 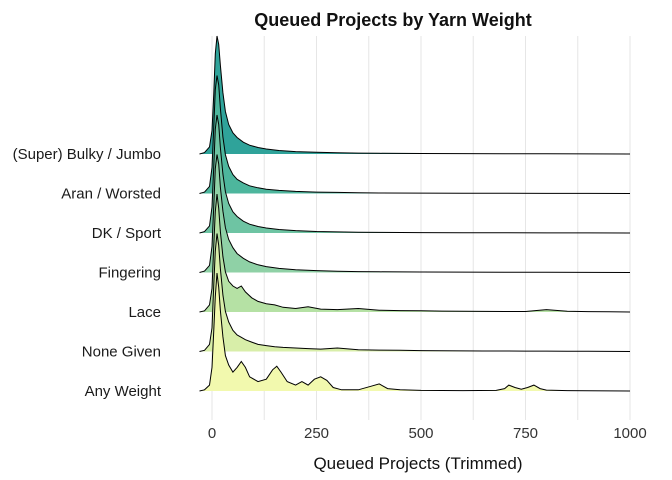 I want to click on category-label-2: DK / Sport, so click(x=127, y=233).